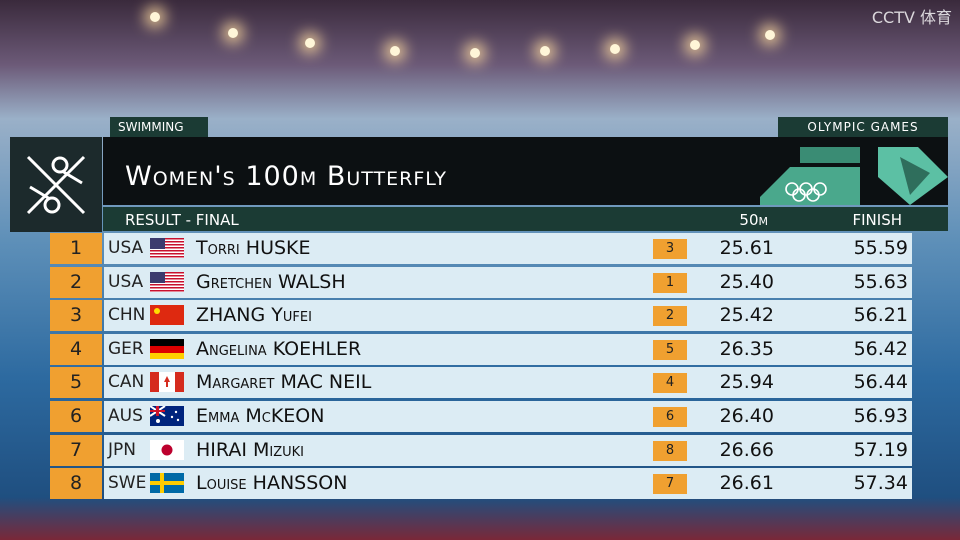  Describe the element at coordinates (76, 248) in the screenshot. I see `rank: 1` at that location.